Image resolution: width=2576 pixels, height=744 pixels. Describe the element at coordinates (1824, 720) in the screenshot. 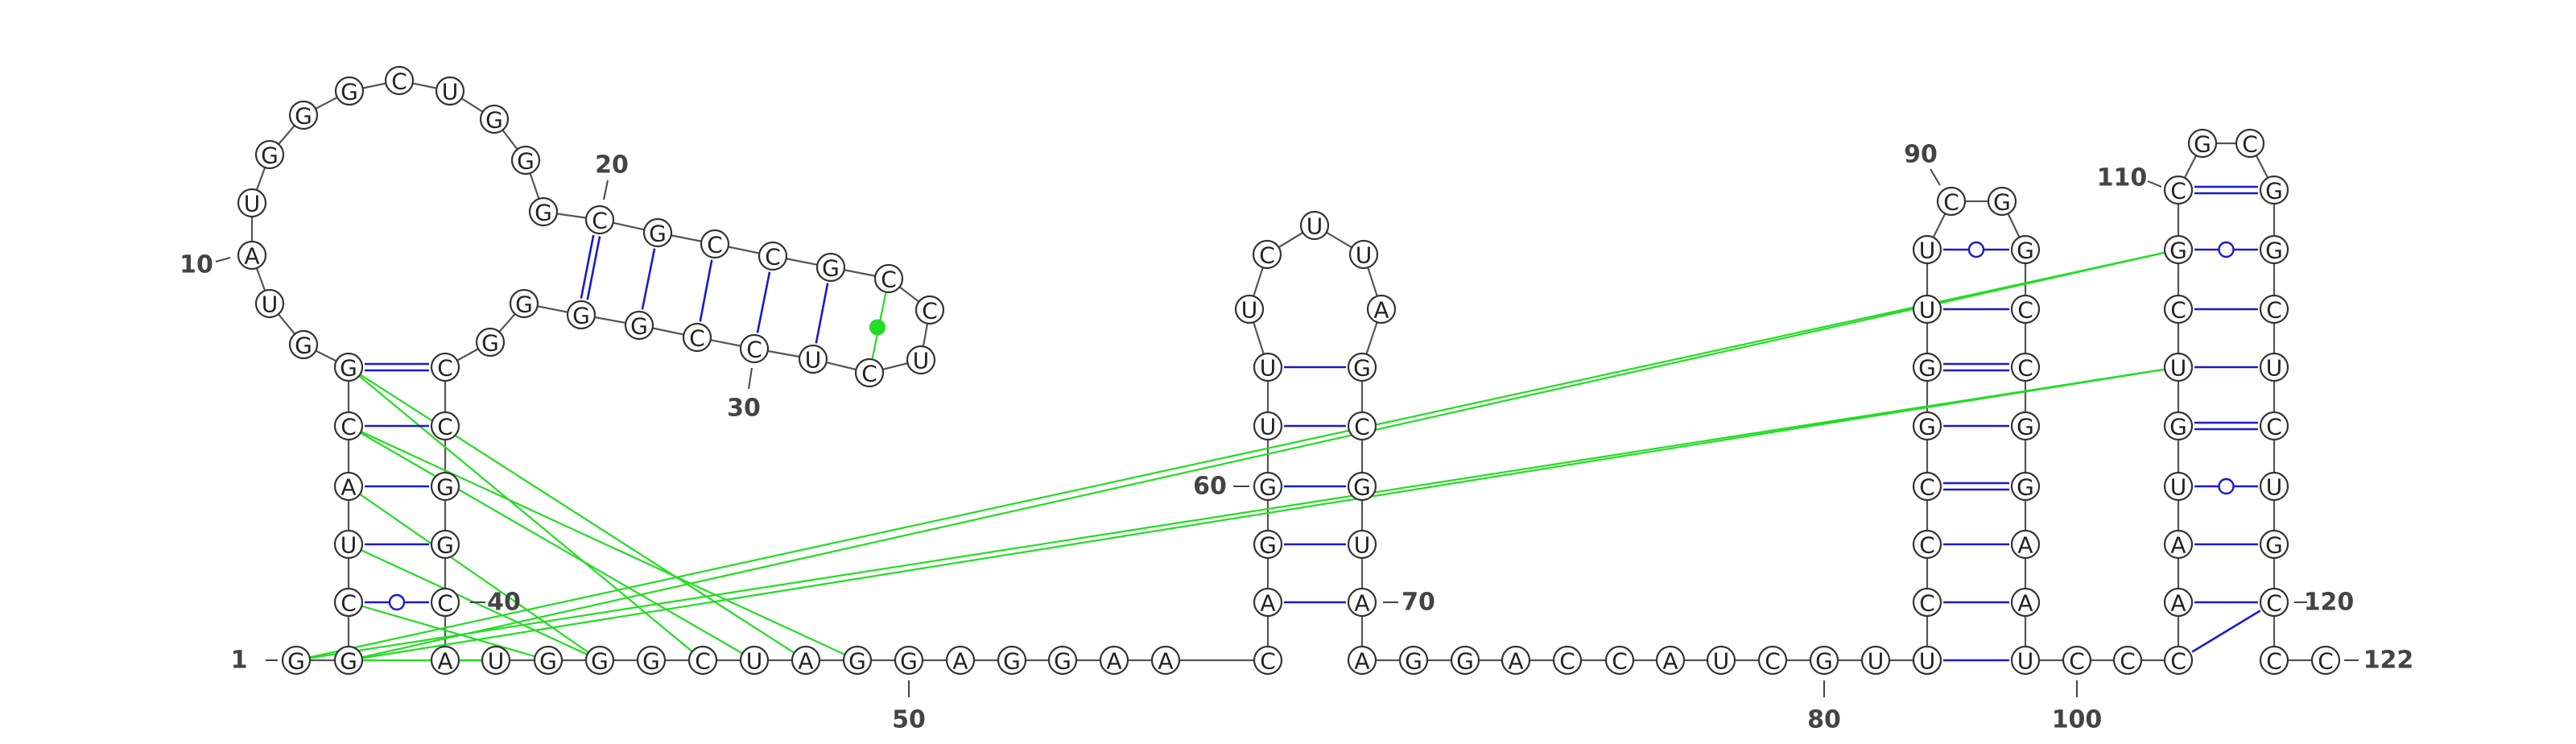

I see `position-number-label: 80` at that location.